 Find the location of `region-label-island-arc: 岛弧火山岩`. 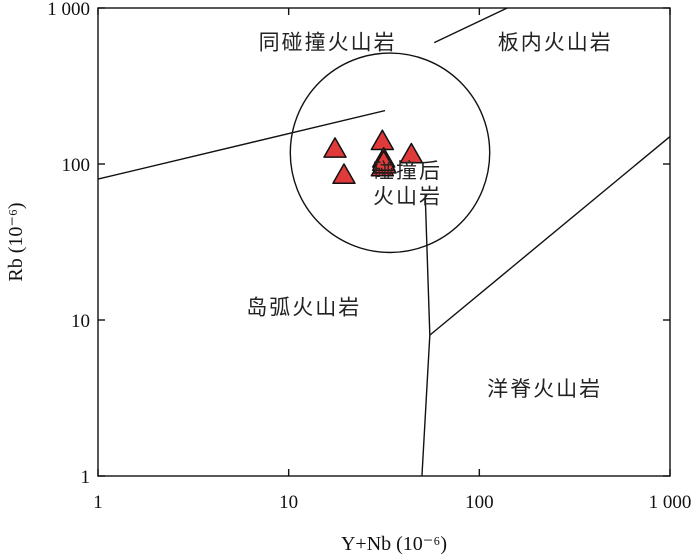

region-label-island-arc: 岛弧火山岩 is located at coordinates (303, 308).